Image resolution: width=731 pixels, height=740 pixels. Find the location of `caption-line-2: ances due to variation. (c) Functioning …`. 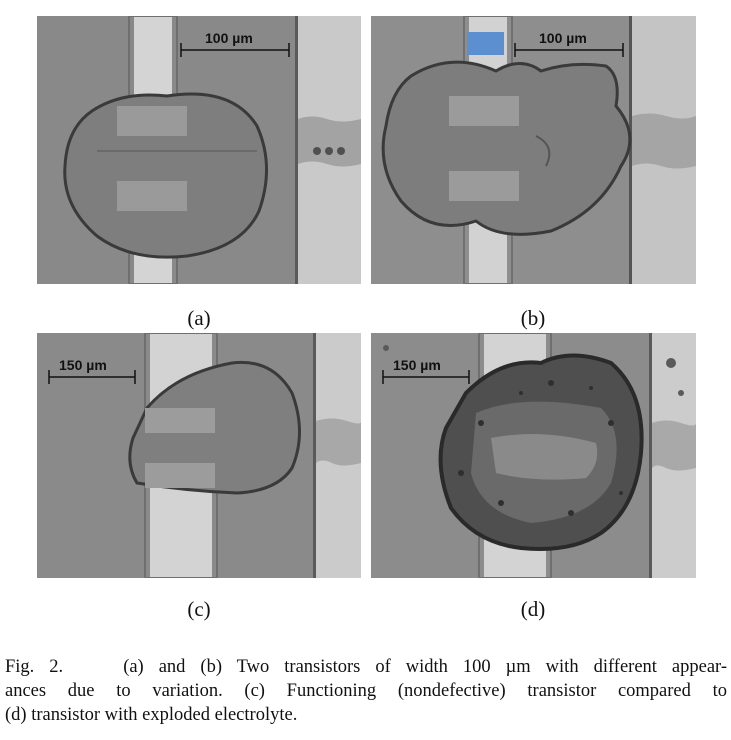

caption-line-2: ances due to variation. (c) Functioning … is located at coordinates (366, 691).